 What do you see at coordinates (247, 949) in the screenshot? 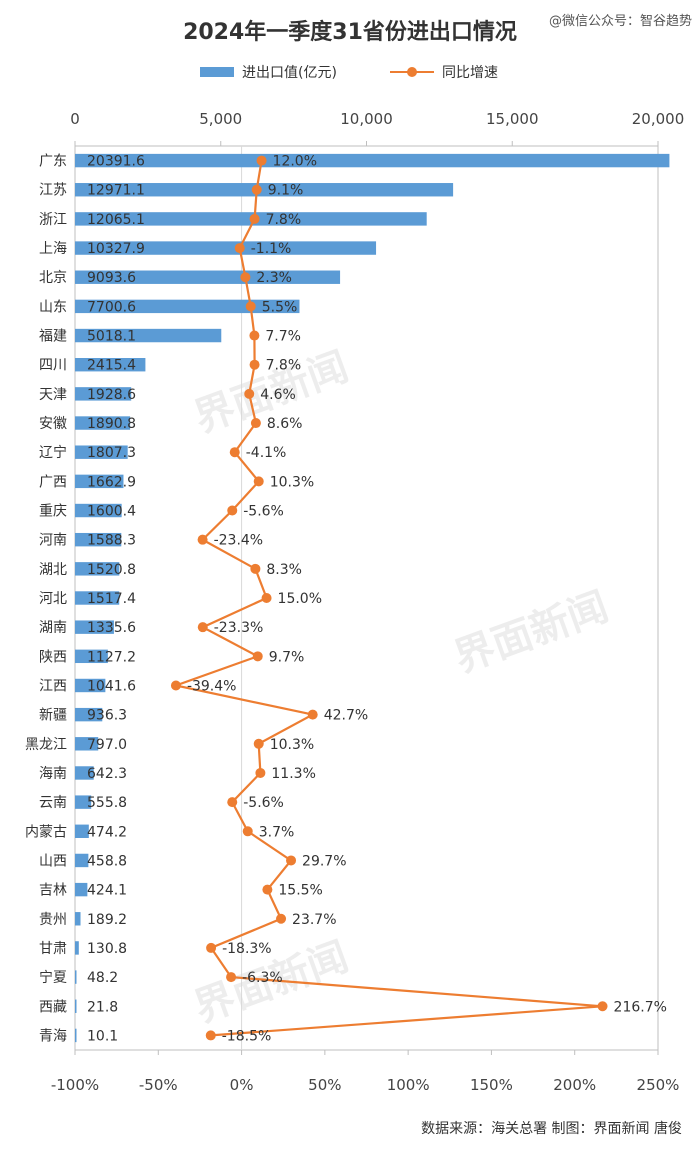
I see `growth-value-label: -18.3%` at bounding box center [247, 949].